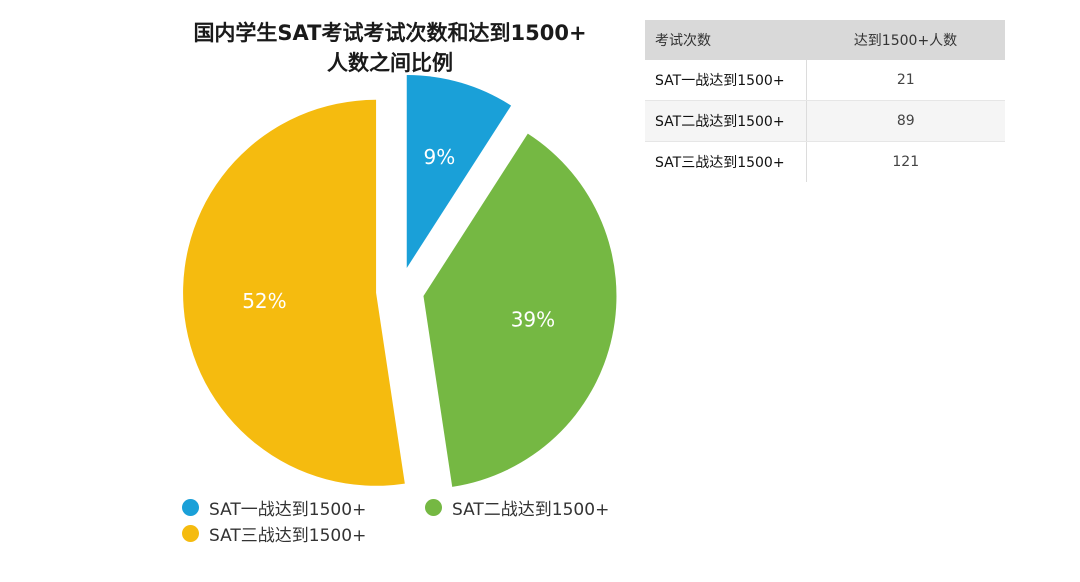 The image size is (1080, 582). Describe the element at coordinates (264, 301) in the screenshot. I see `pie-label-3: 52%` at that location.